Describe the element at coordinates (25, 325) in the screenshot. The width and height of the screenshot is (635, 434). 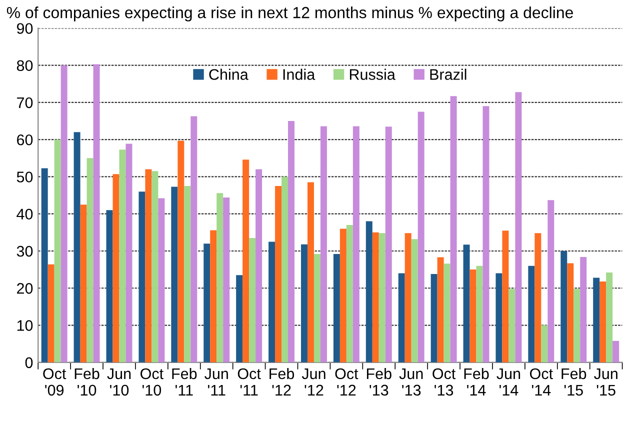
I see `y-tick-label: 10` at that location.